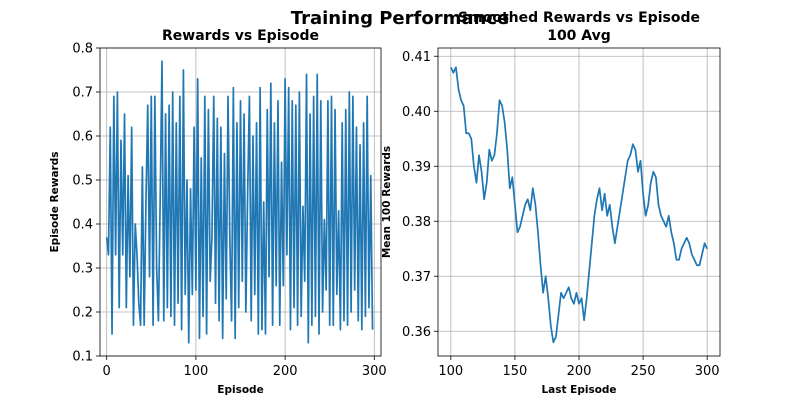 Image resolution: width=800 pixels, height=400 pixels. Describe the element at coordinates (82, 181) in the screenshot. I see `y-tick-label: 0.5` at that location.